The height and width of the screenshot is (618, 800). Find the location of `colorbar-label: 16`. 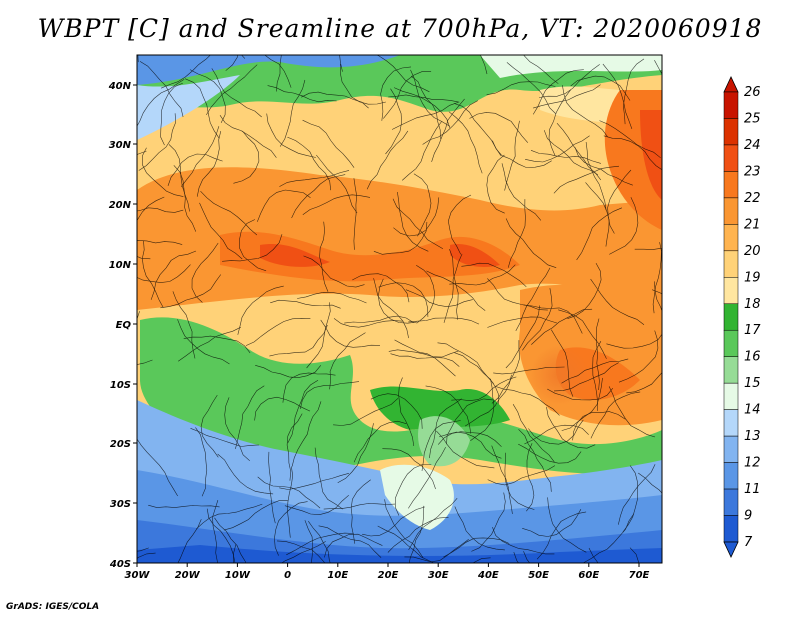

colorbar-label: 16 is located at coordinates (752, 357).